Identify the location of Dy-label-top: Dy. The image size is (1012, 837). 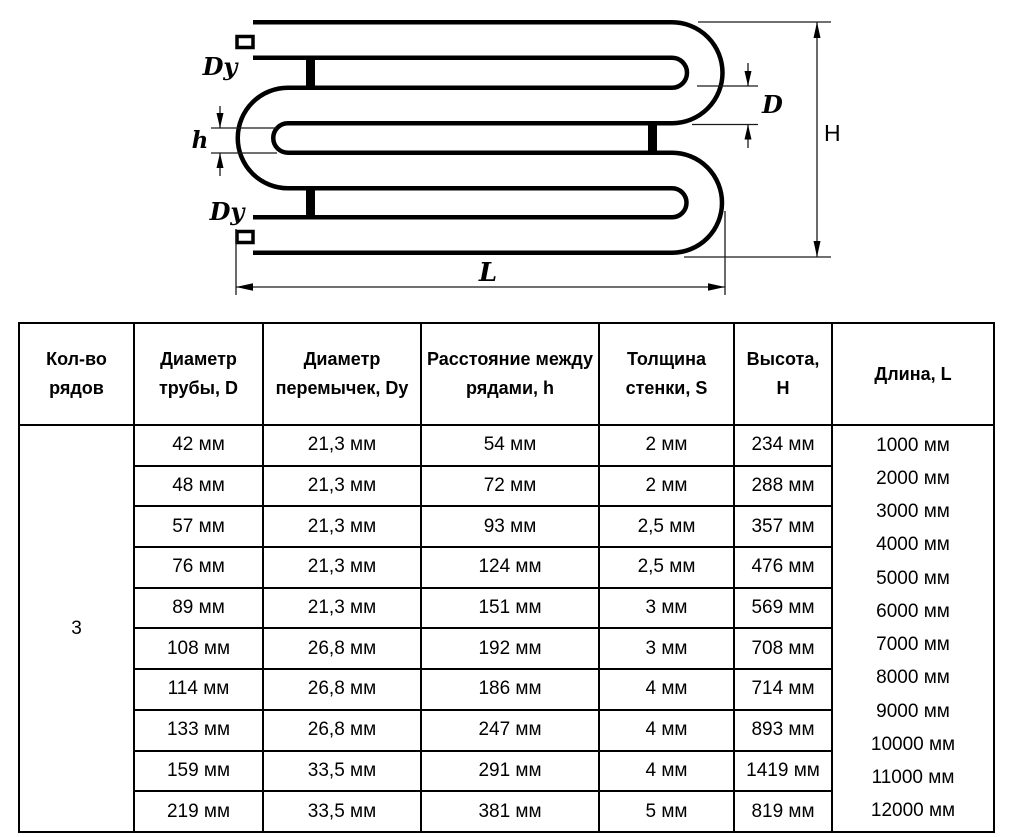
(221, 66).